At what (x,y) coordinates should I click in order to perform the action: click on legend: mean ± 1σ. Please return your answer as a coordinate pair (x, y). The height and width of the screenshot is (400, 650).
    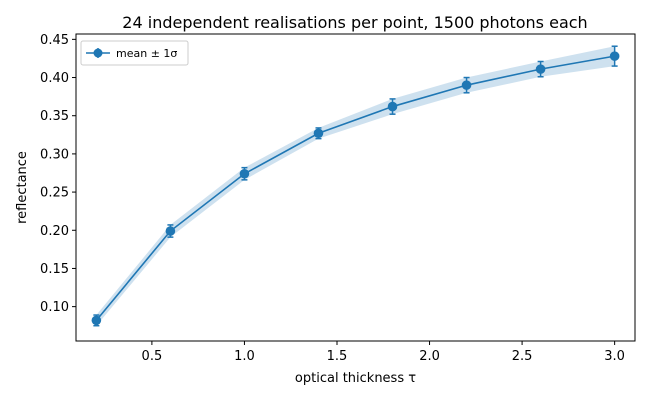
    Looking at the image, I should click on (134, 53).